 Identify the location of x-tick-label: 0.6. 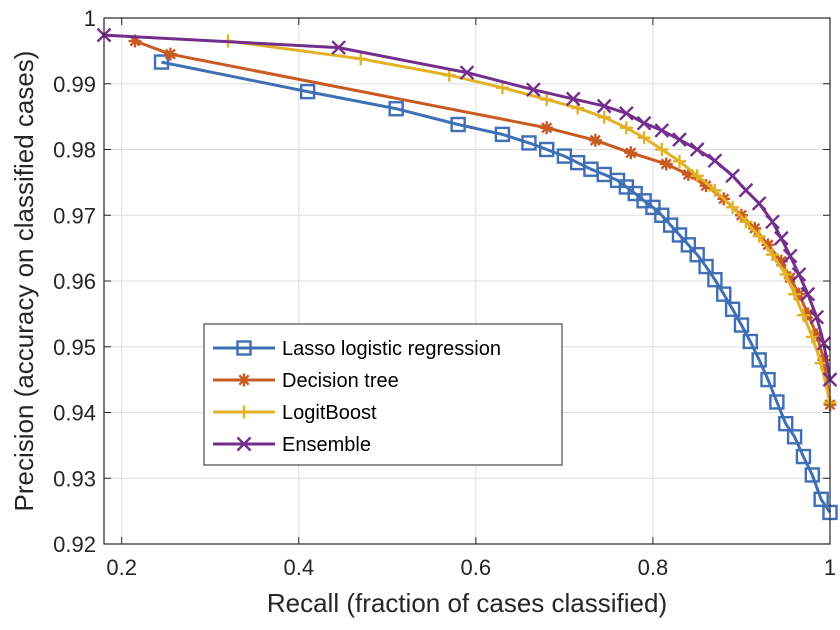
(476, 567).